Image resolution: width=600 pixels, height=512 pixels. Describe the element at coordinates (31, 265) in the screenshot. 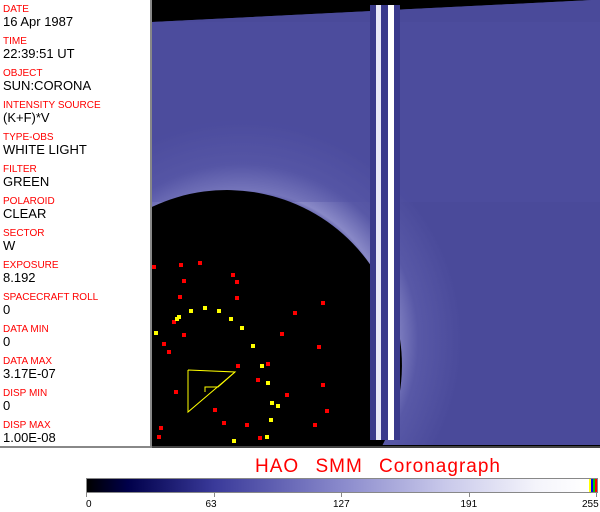

I see `field-label: EXPOSURE` at that location.